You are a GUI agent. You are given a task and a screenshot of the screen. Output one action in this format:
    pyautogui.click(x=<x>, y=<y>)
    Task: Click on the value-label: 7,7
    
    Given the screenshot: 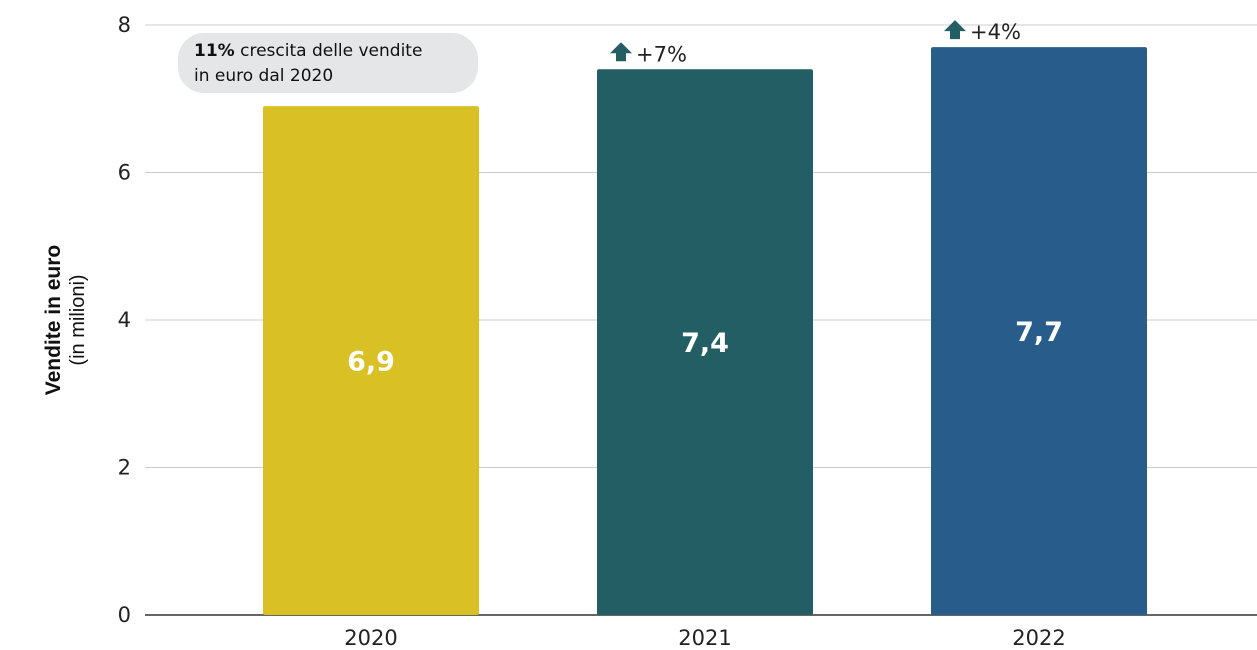 What is the action you would take?
    pyautogui.click(x=1039, y=332)
    